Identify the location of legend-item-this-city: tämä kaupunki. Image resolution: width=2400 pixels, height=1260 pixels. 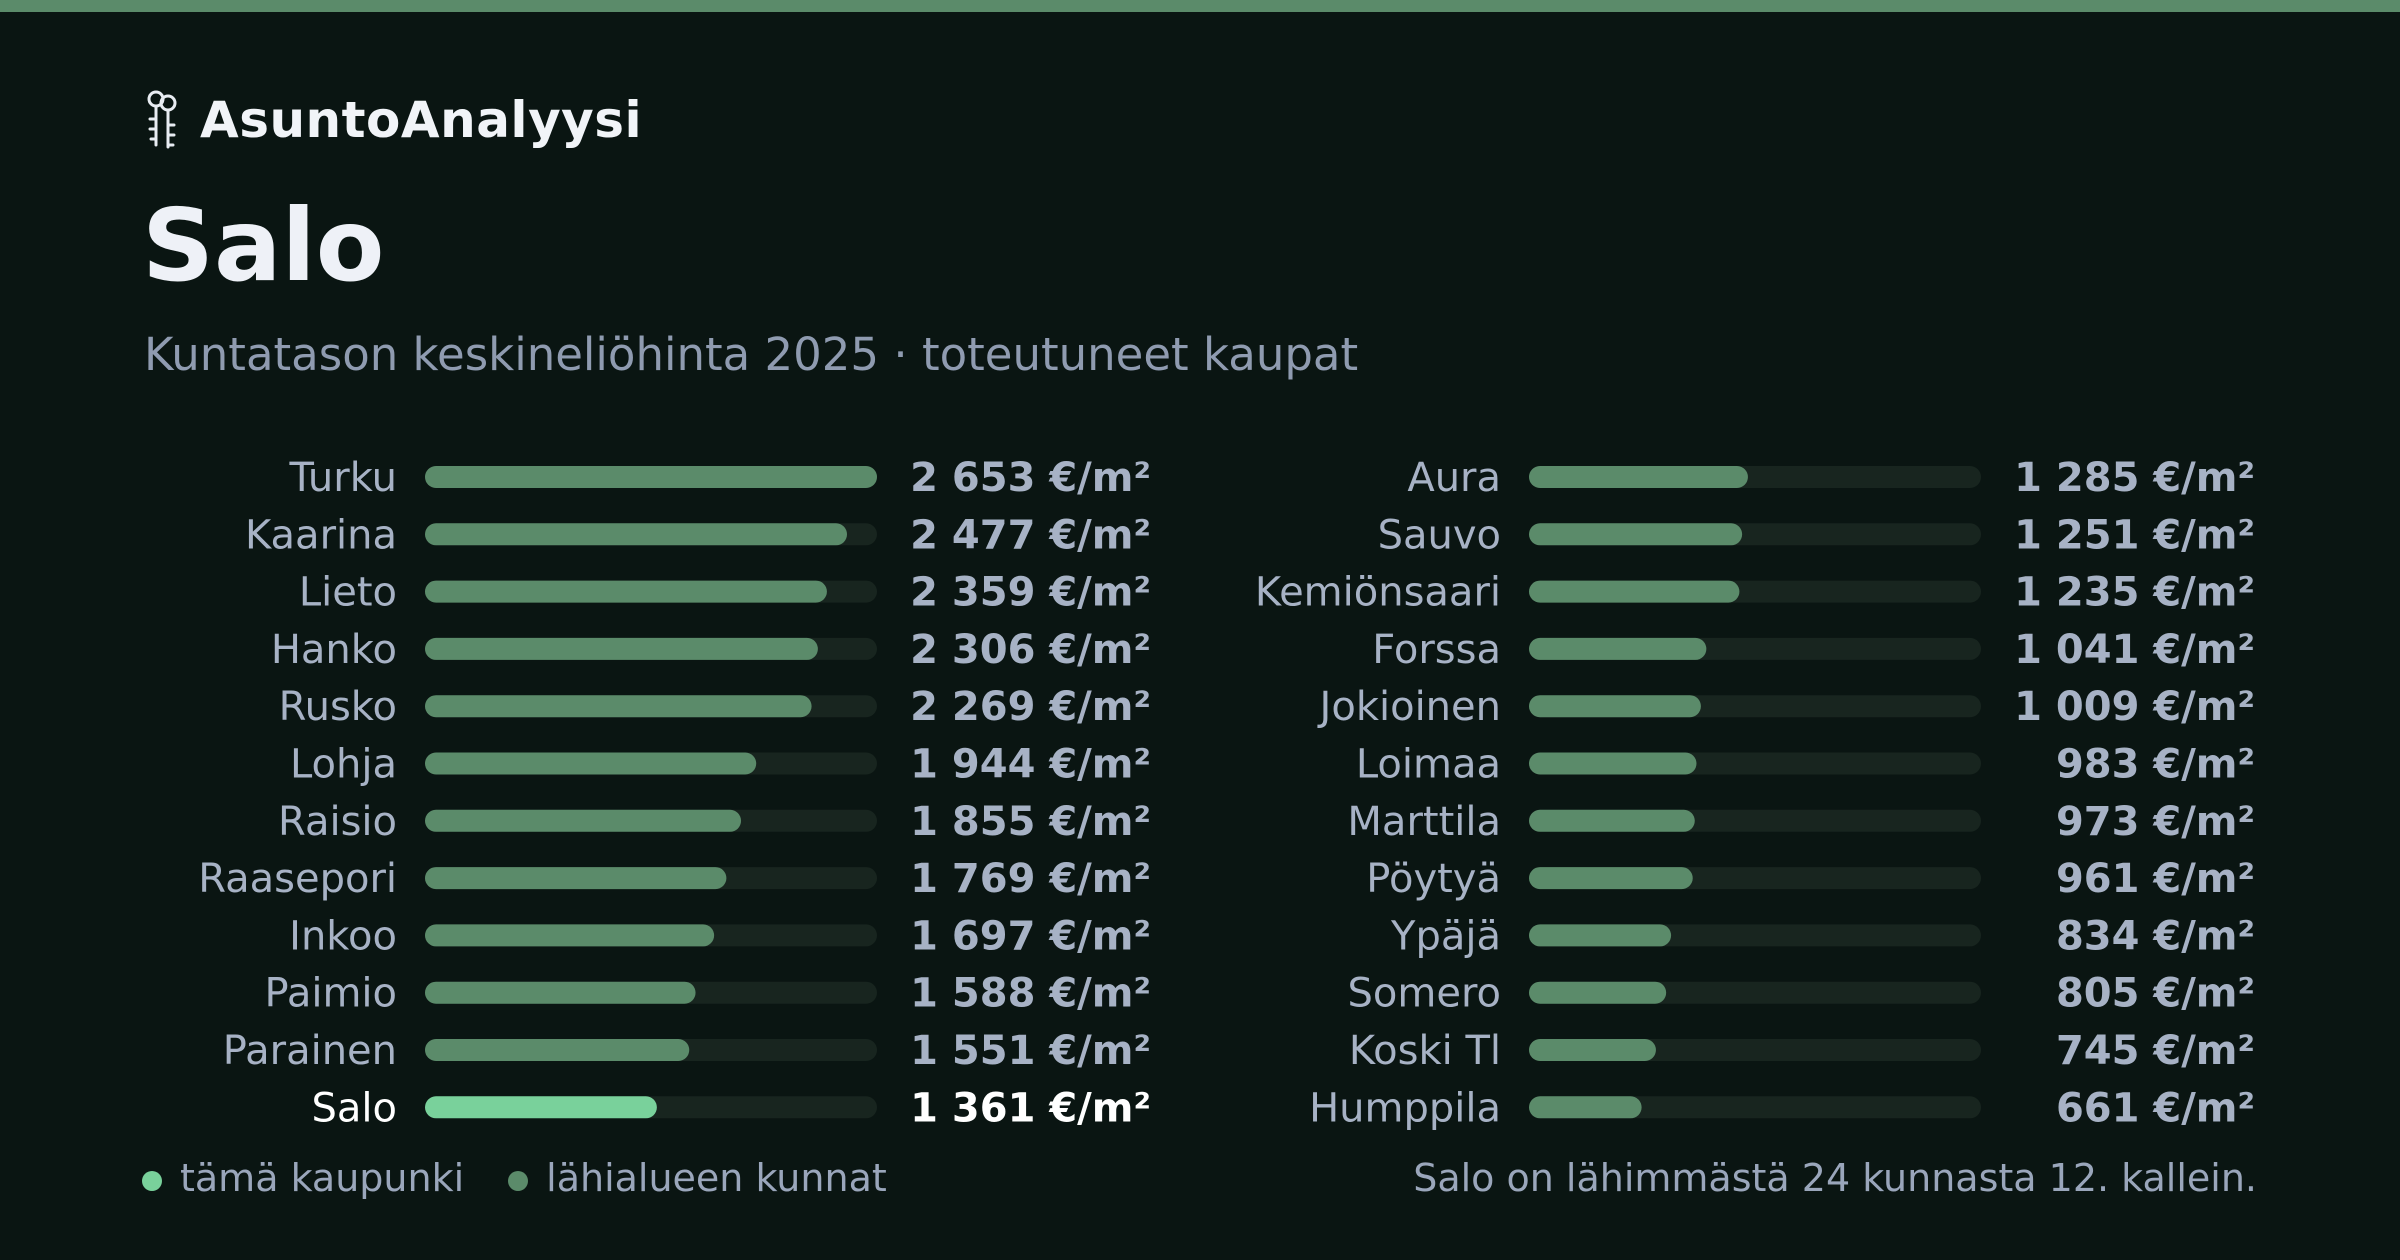
(303, 1178).